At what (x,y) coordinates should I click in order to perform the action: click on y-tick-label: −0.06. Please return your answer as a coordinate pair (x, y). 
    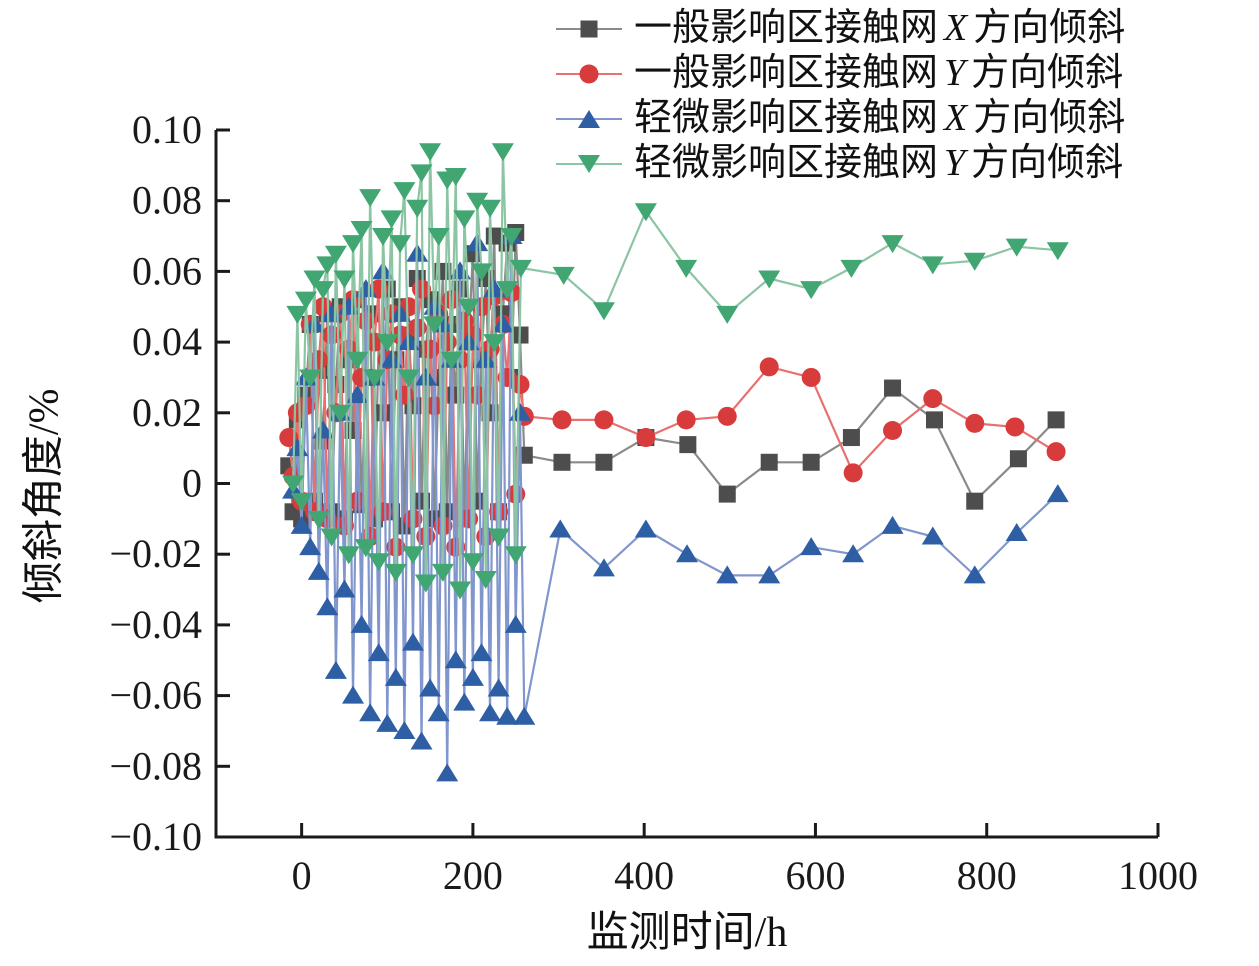
    Looking at the image, I should click on (155, 695).